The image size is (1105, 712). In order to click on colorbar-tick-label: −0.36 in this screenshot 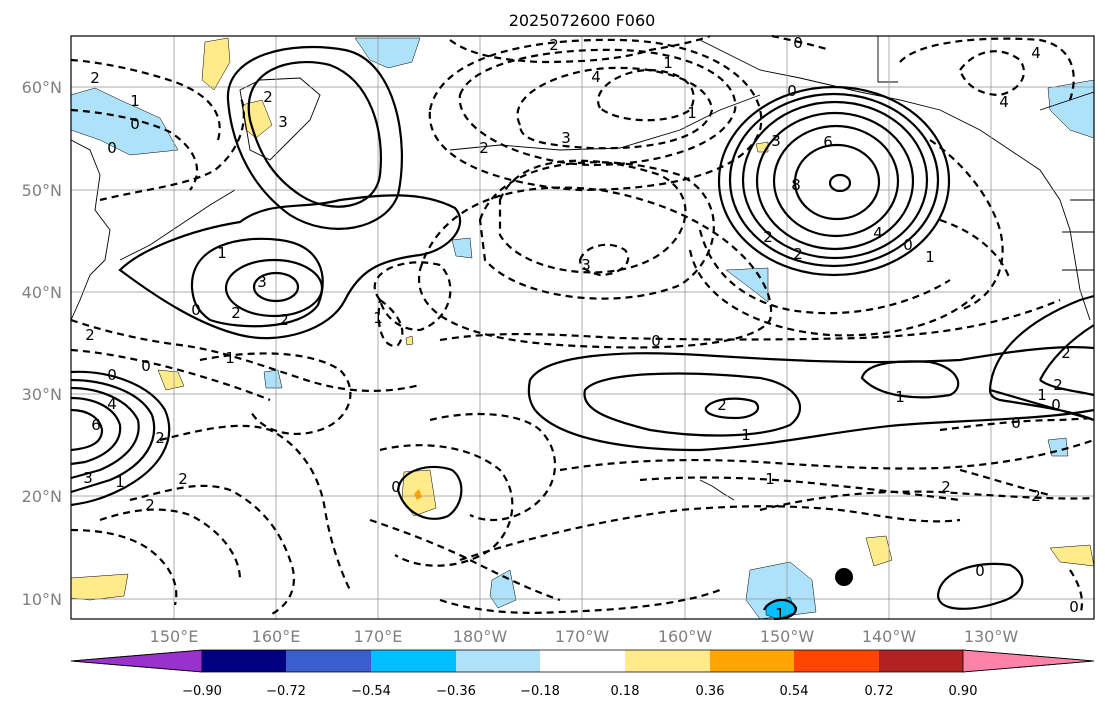, I will do `click(456, 691)`.